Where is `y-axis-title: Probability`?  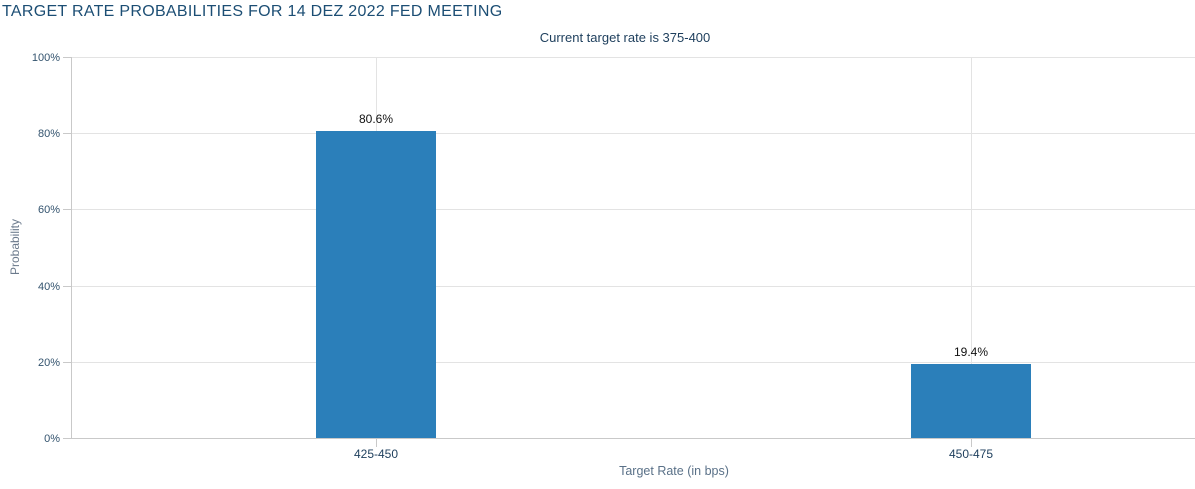 y-axis-title: Probability is located at coordinates (15, 247).